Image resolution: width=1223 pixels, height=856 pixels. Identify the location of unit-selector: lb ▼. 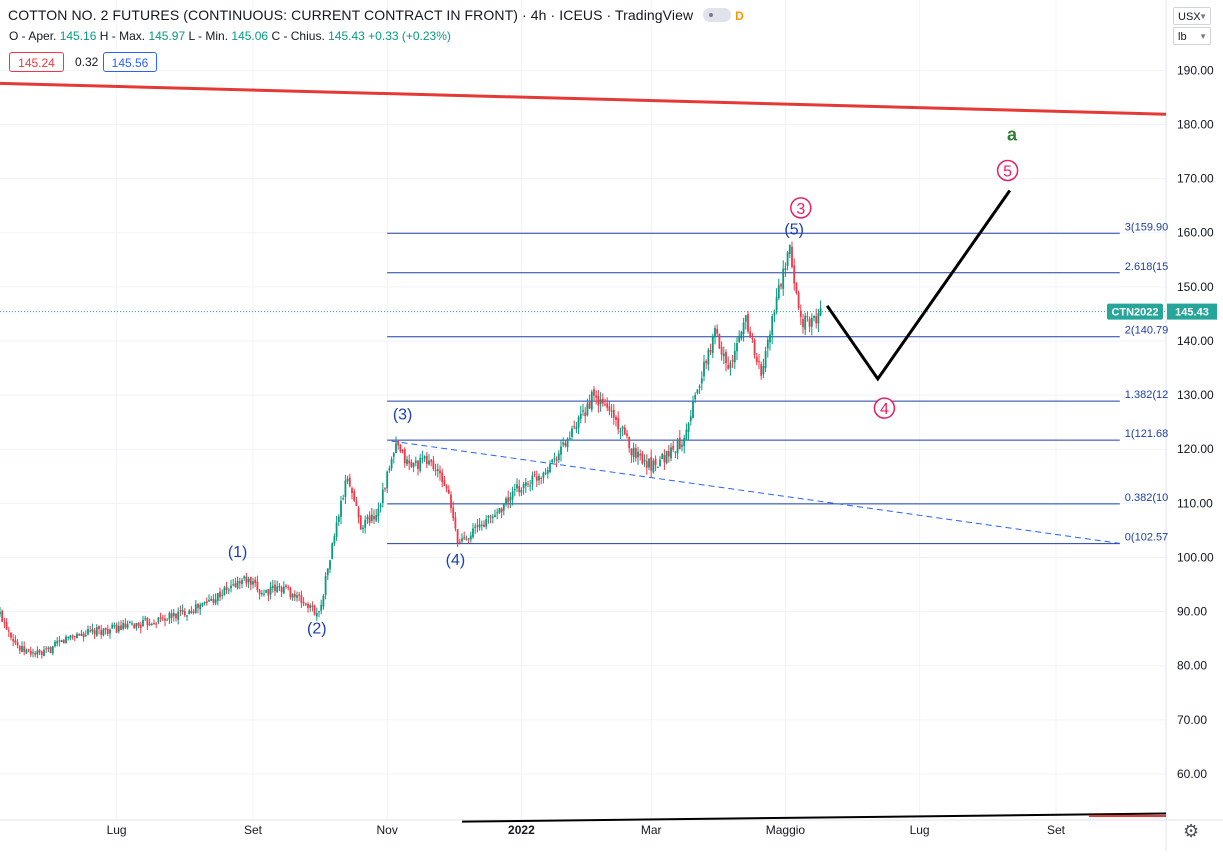
(1192, 36).